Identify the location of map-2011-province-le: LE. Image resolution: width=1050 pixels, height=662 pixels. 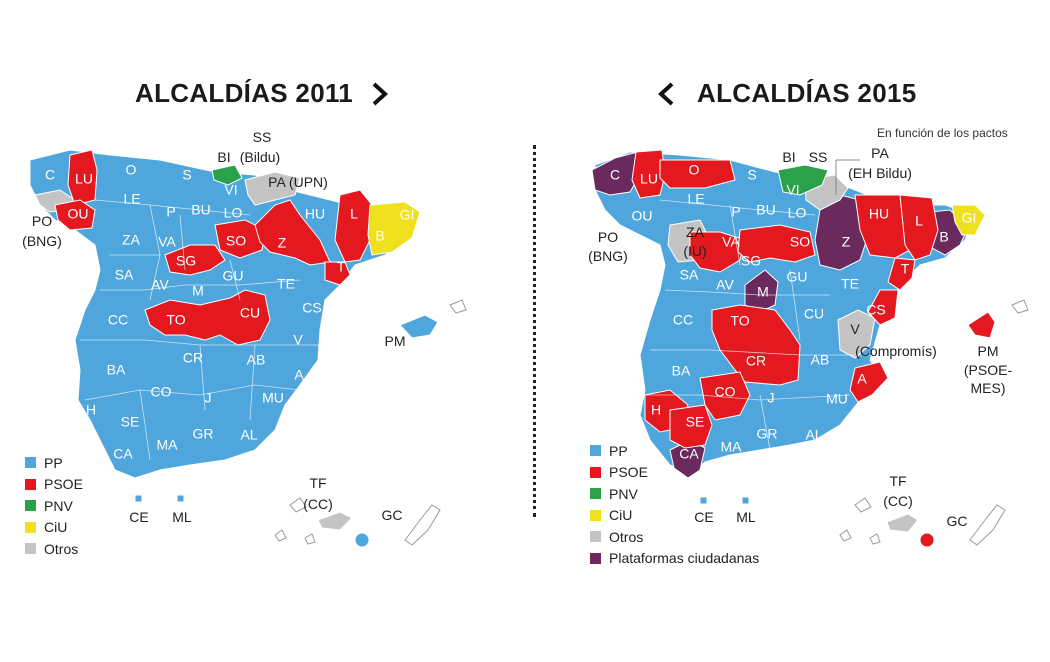
(131, 199).